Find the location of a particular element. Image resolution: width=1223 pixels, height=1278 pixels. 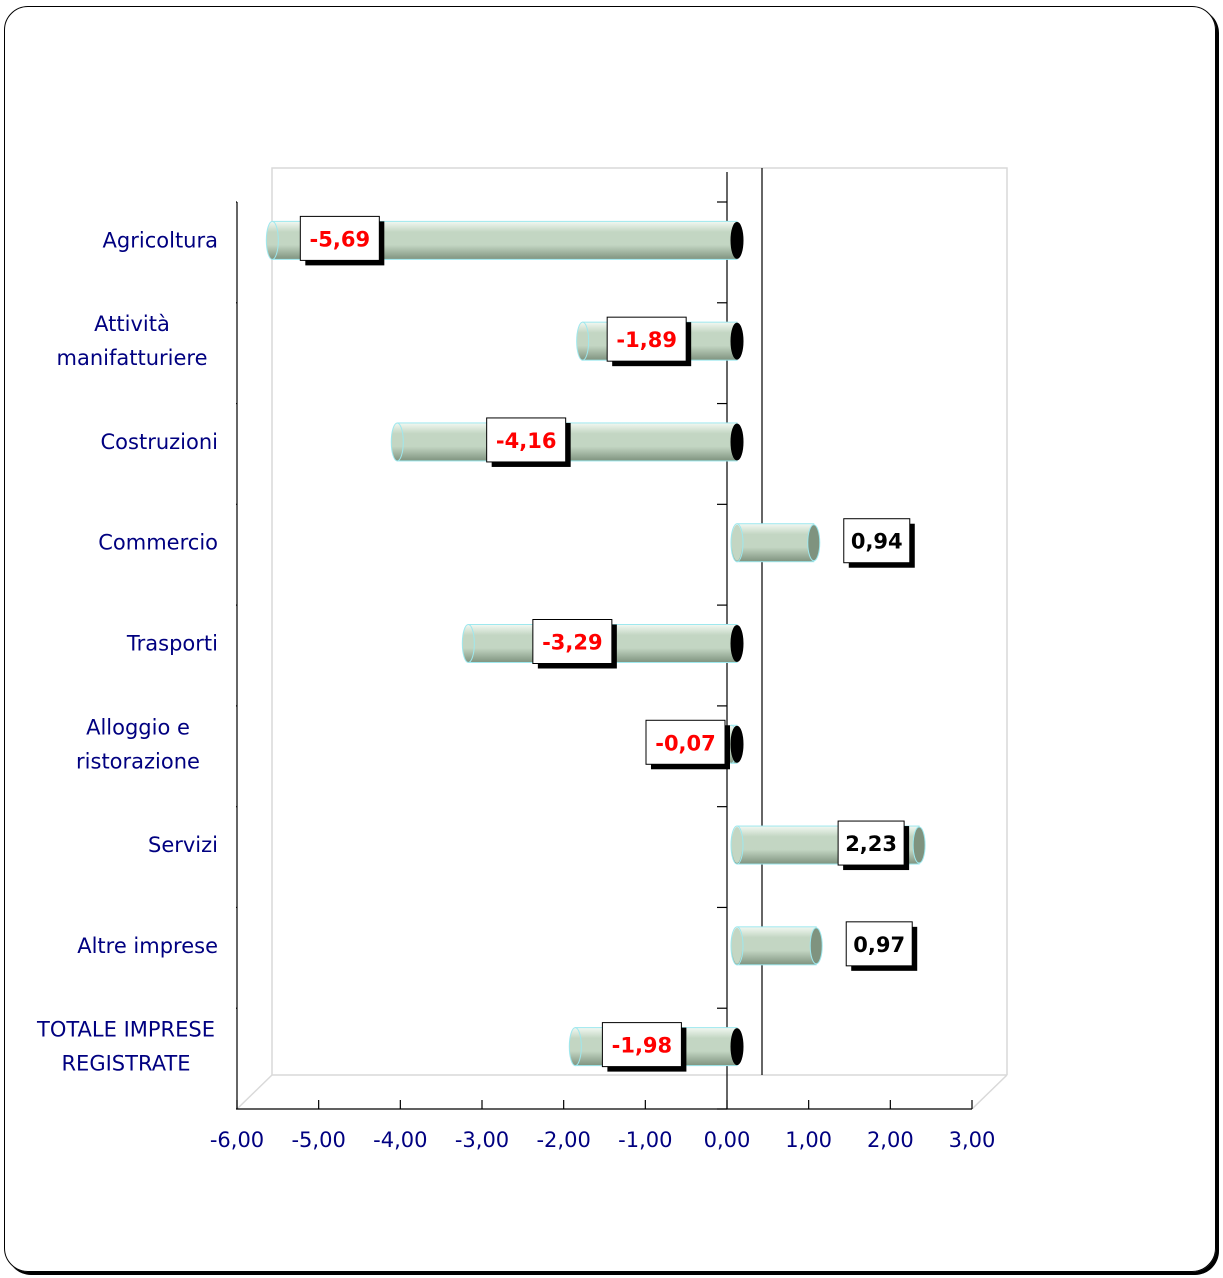

category-label: Agricoltura is located at coordinates (160, 240).